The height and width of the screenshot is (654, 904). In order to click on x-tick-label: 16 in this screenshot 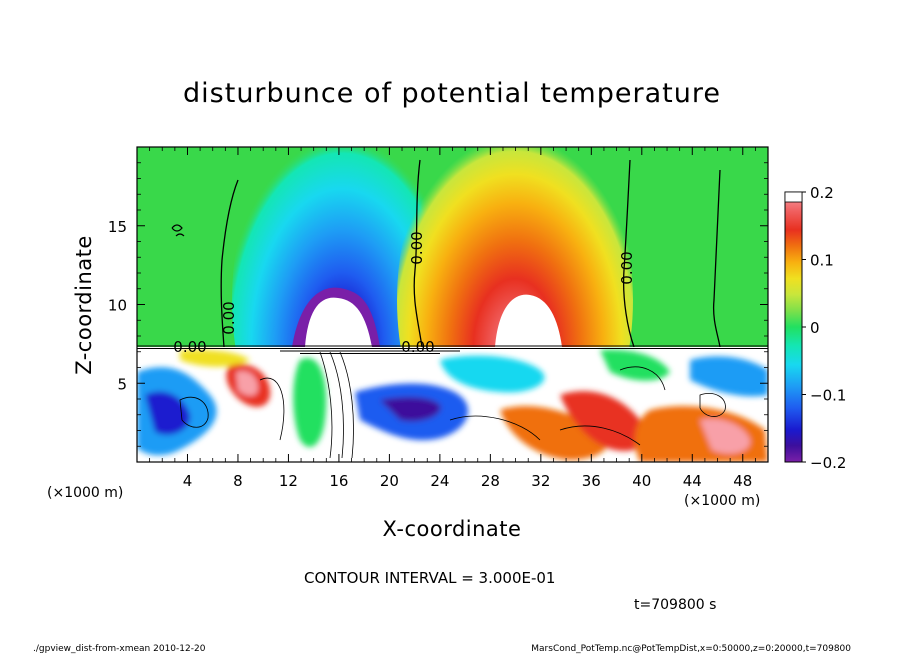, I will do `click(338, 481)`.